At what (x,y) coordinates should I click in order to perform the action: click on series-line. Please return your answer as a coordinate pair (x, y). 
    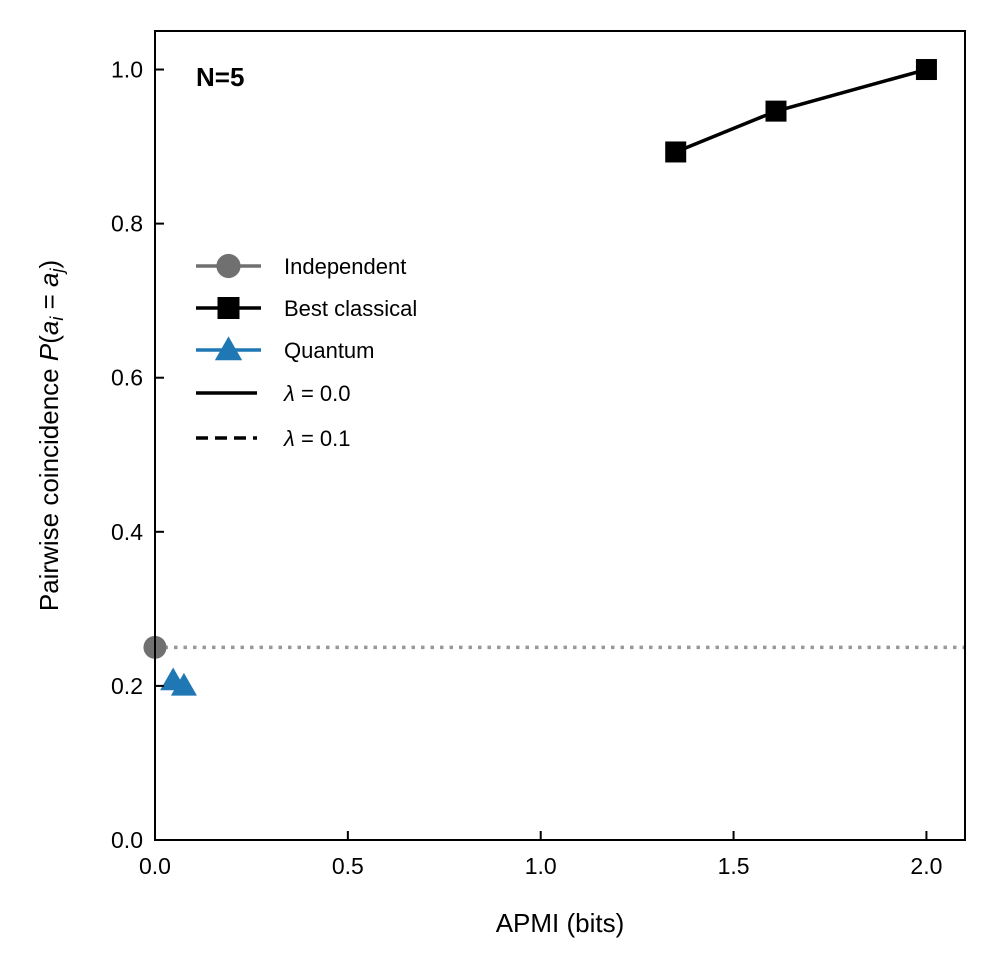
    Looking at the image, I should click on (801, 110).